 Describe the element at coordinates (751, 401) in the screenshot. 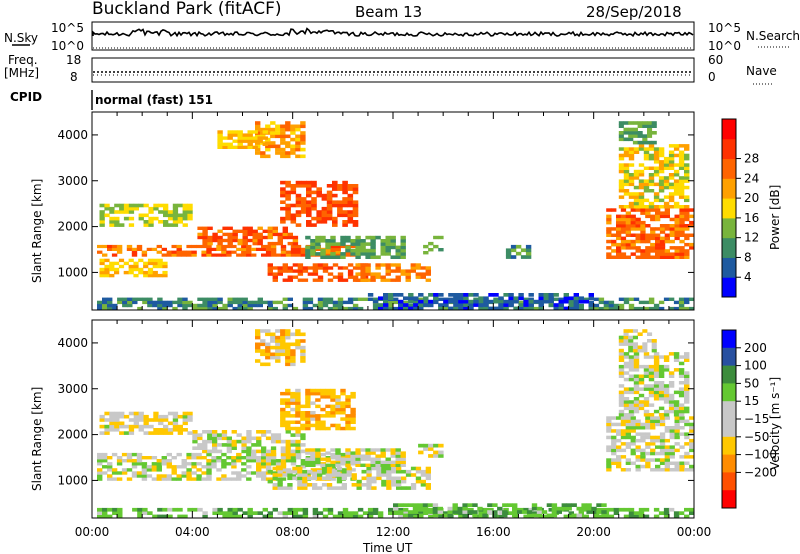

I see `velocity-colorbar-tick-label: 15` at that location.